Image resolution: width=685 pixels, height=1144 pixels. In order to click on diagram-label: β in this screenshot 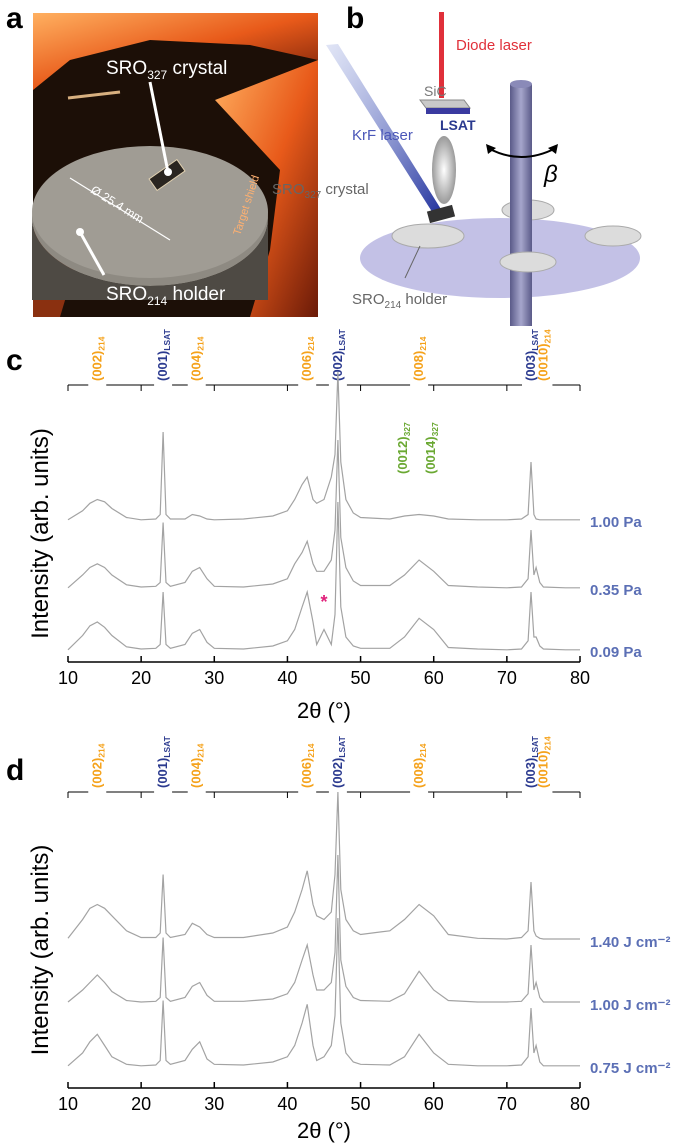, I will do `click(550, 174)`.